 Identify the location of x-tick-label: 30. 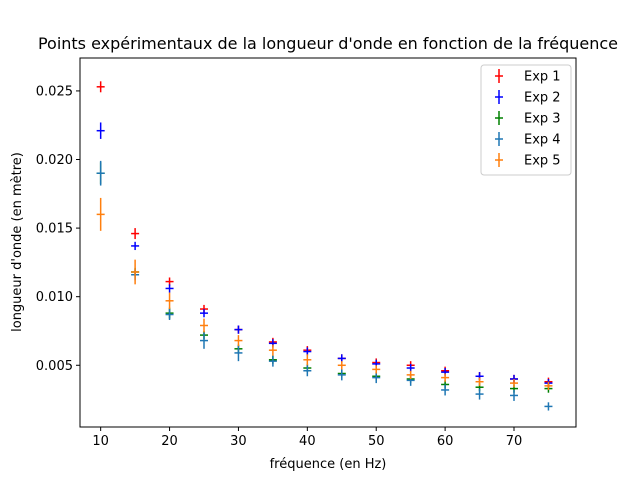
(238, 441).